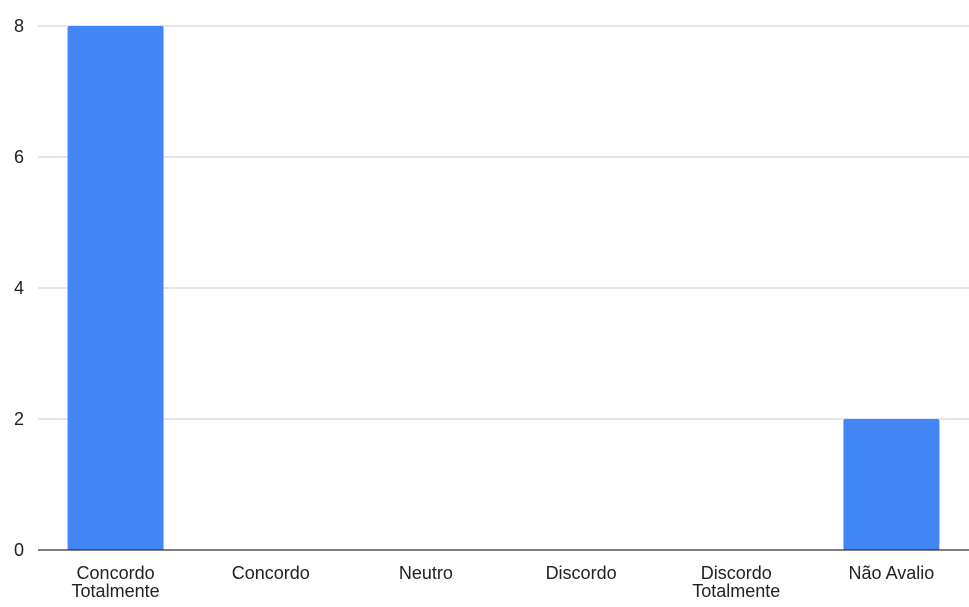  What do you see at coordinates (19, 419) in the screenshot?
I see `y-tick-label-2: 2` at bounding box center [19, 419].